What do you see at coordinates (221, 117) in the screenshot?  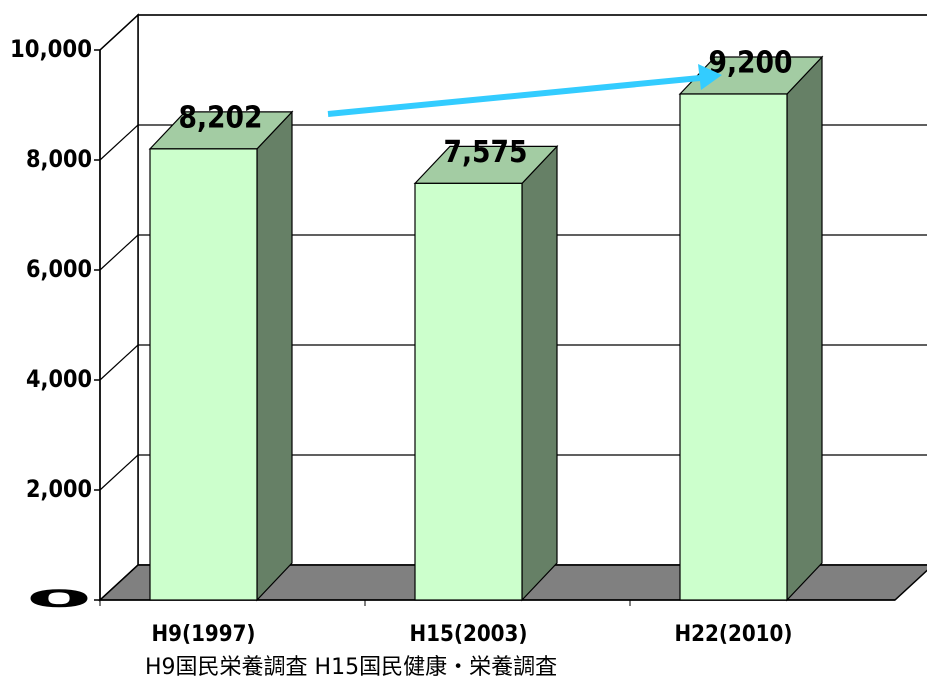 I see `value-label: 8,202` at bounding box center [221, 117].